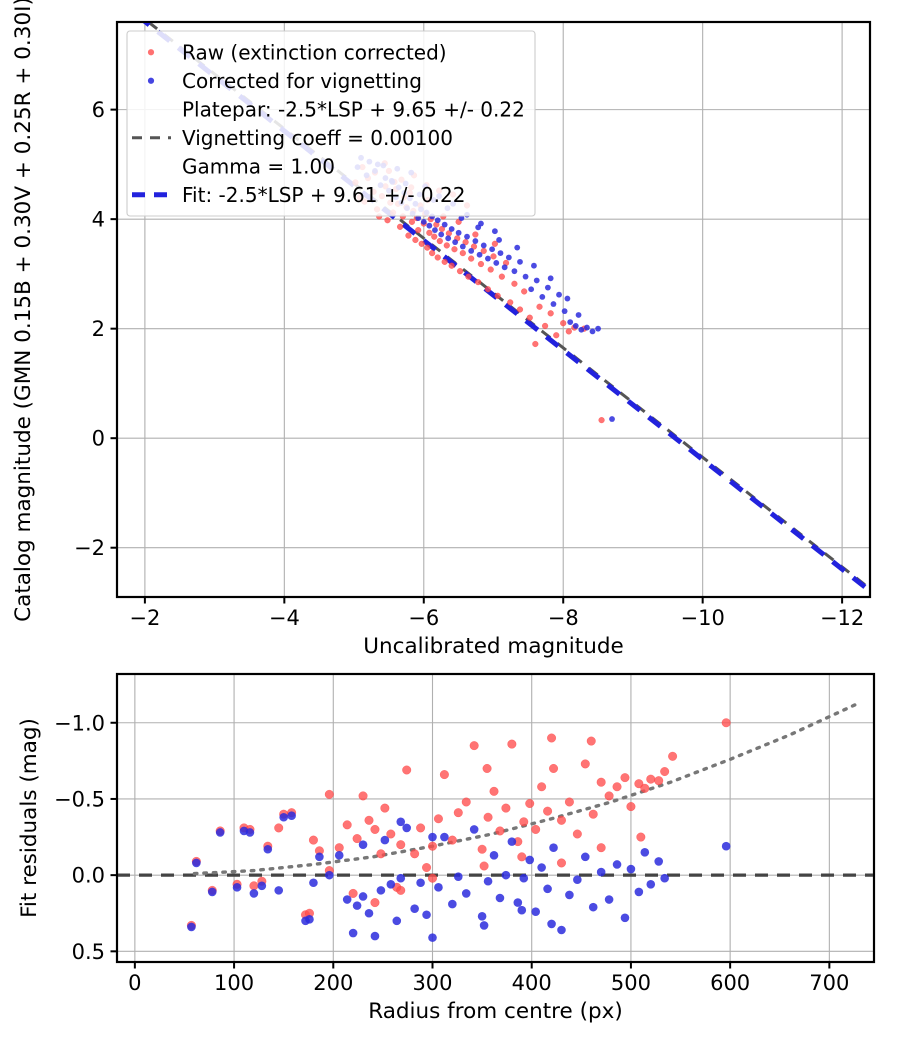  I want to click on x-axis: −2 −4 −6 −8 −10 −12 Uncalibrated magnitude, so click(496, 628).